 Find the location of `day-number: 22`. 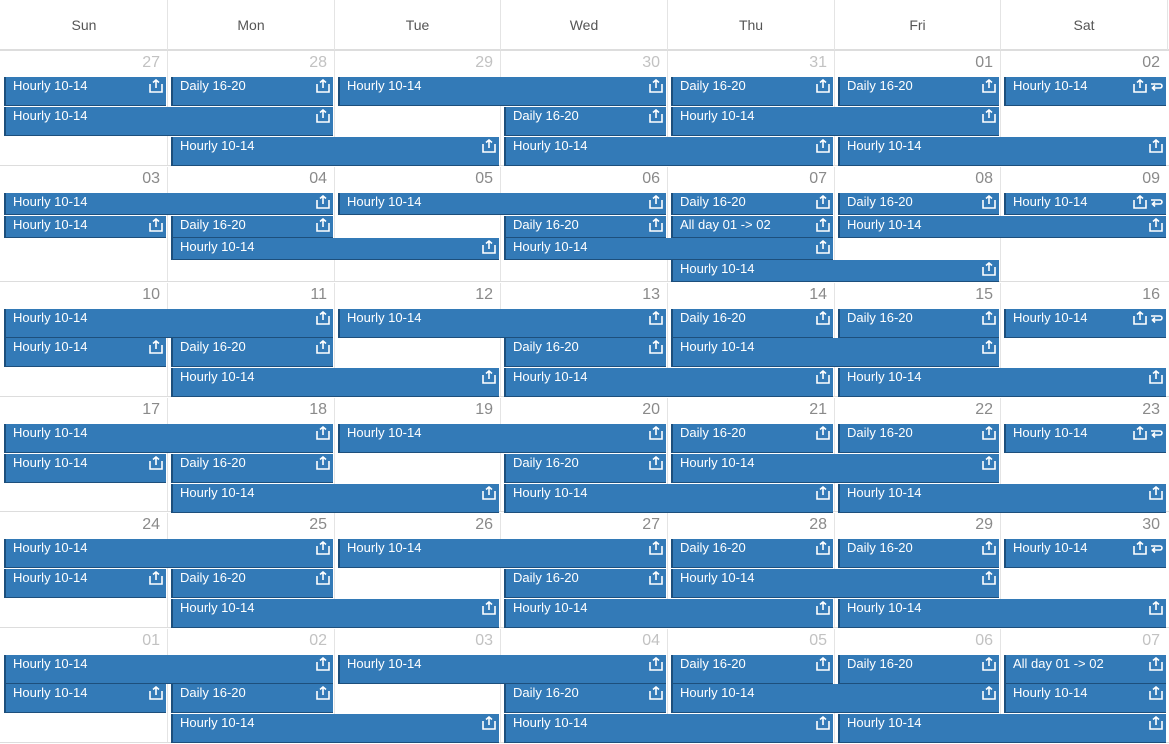

day-number: 22 is located at coordinates (984, 409).